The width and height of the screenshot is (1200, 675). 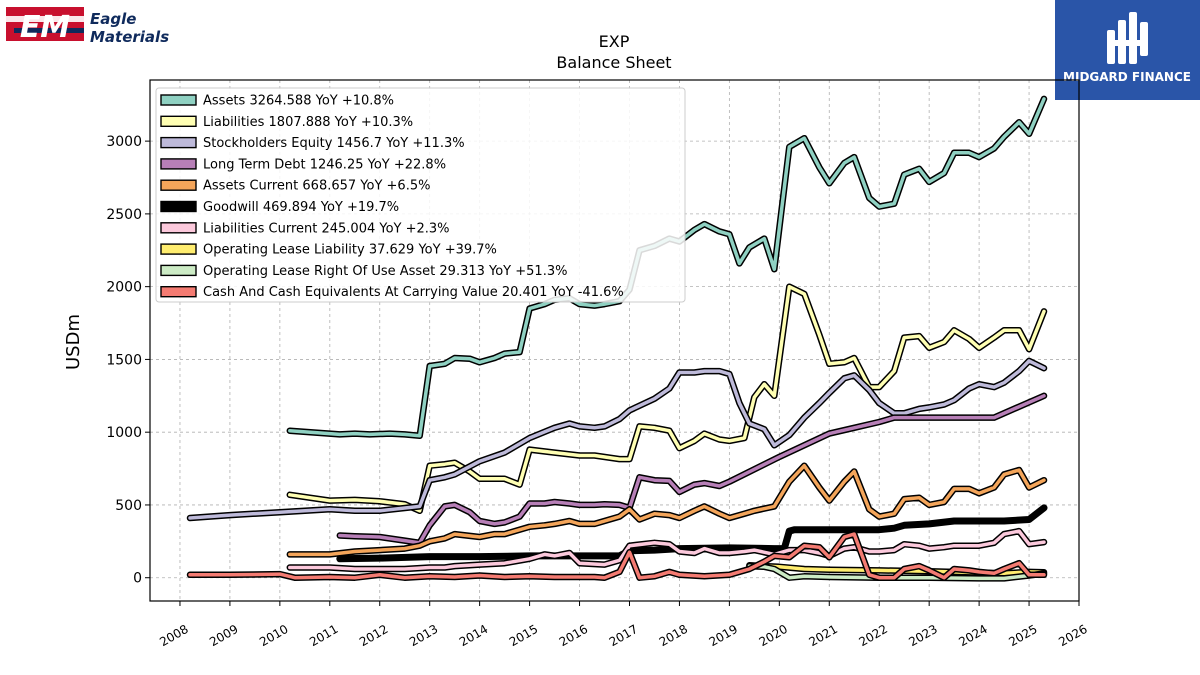 I want to click on legend-label: Liabilities 1807.888 YoY +10.3%, so click(x=308, y=122).